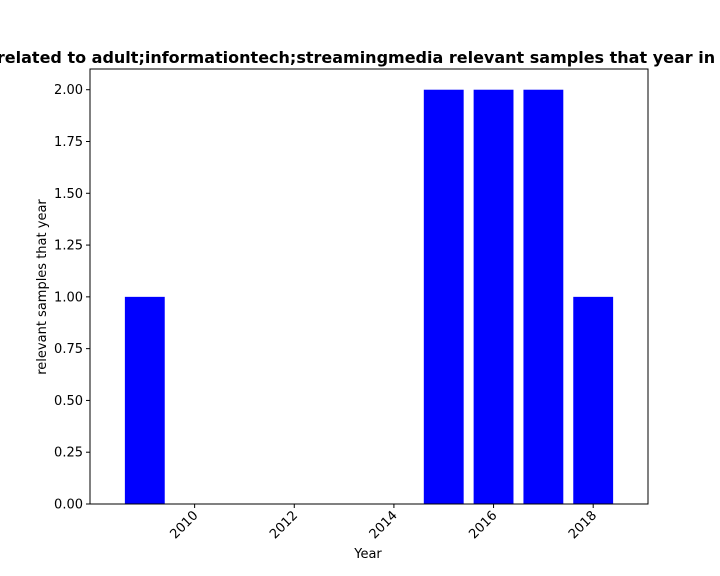 This screenshot has width=720, height=576. I want to click on y-tick-label: 0.50, so click(68, 401).